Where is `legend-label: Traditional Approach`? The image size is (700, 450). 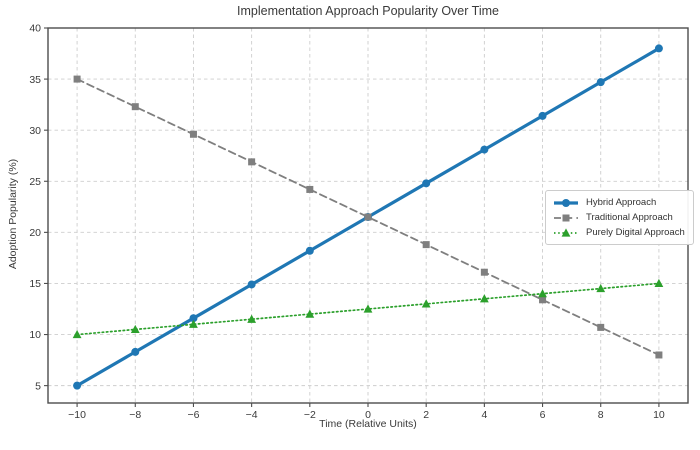 legend-label: Traditional Approach is located at coordinates (629, 217).